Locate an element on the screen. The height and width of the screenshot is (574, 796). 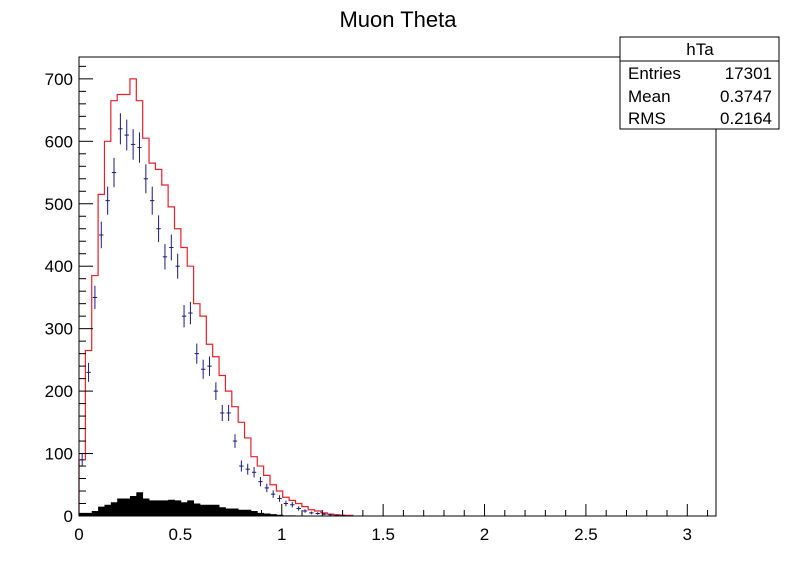
x-tick-label: 1.5 is located at coordinates (383, 534).